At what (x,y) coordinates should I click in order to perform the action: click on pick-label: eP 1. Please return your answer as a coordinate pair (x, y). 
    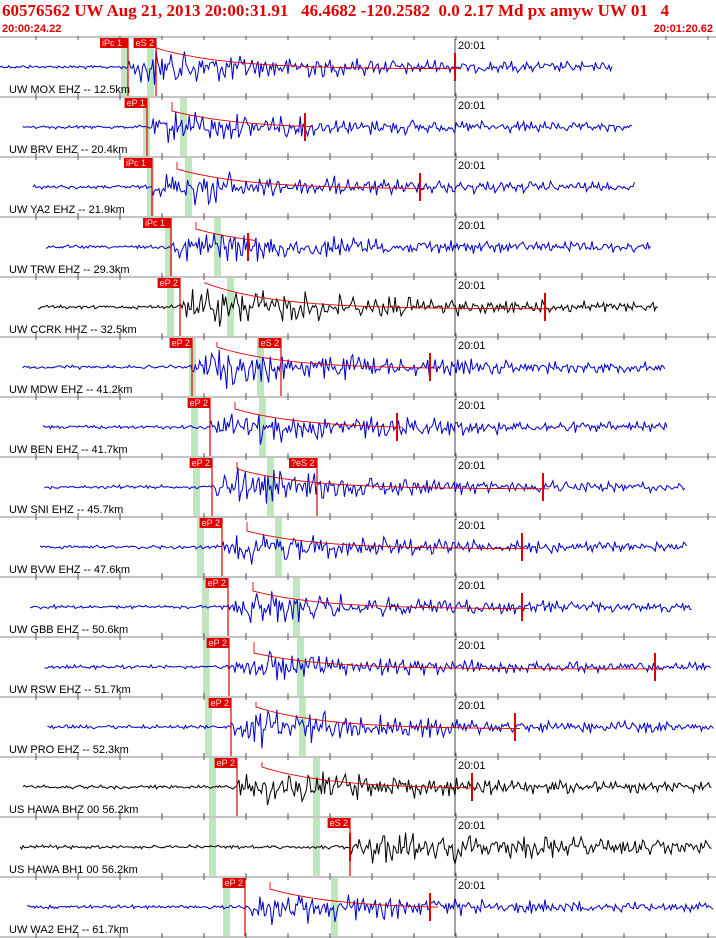
    Looking at the image, I should click on (136, 103).